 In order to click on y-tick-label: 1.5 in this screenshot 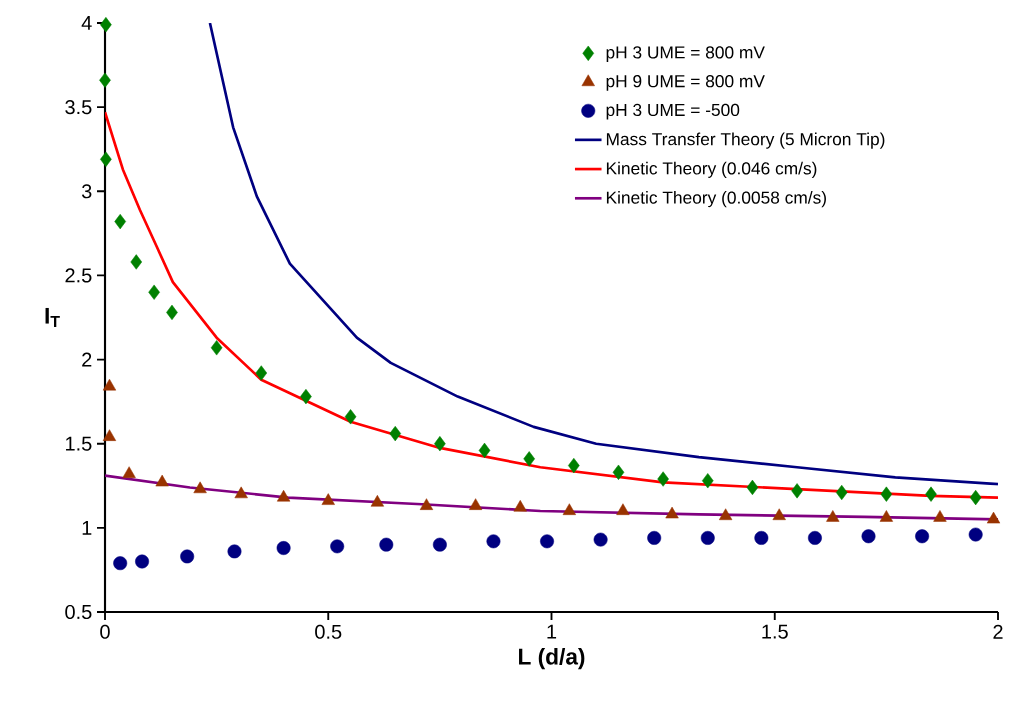, I will do `click(79, 443)`.